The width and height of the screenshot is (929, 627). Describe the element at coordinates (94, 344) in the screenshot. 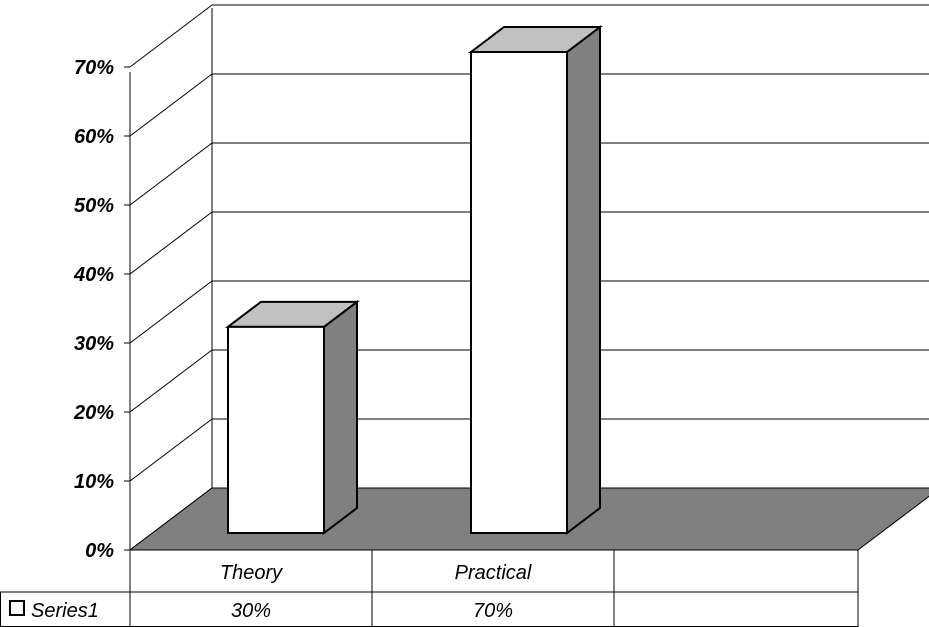

I see `y-tick-label: 30%` at that location.